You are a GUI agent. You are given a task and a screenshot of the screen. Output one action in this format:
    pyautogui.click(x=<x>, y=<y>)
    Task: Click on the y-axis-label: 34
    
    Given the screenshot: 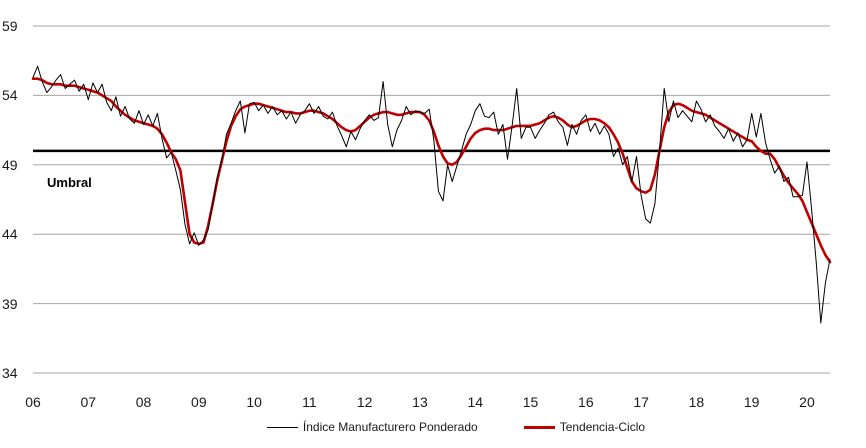 What is the action you would take?
    pyautogui.click(x=10, y=373)
    